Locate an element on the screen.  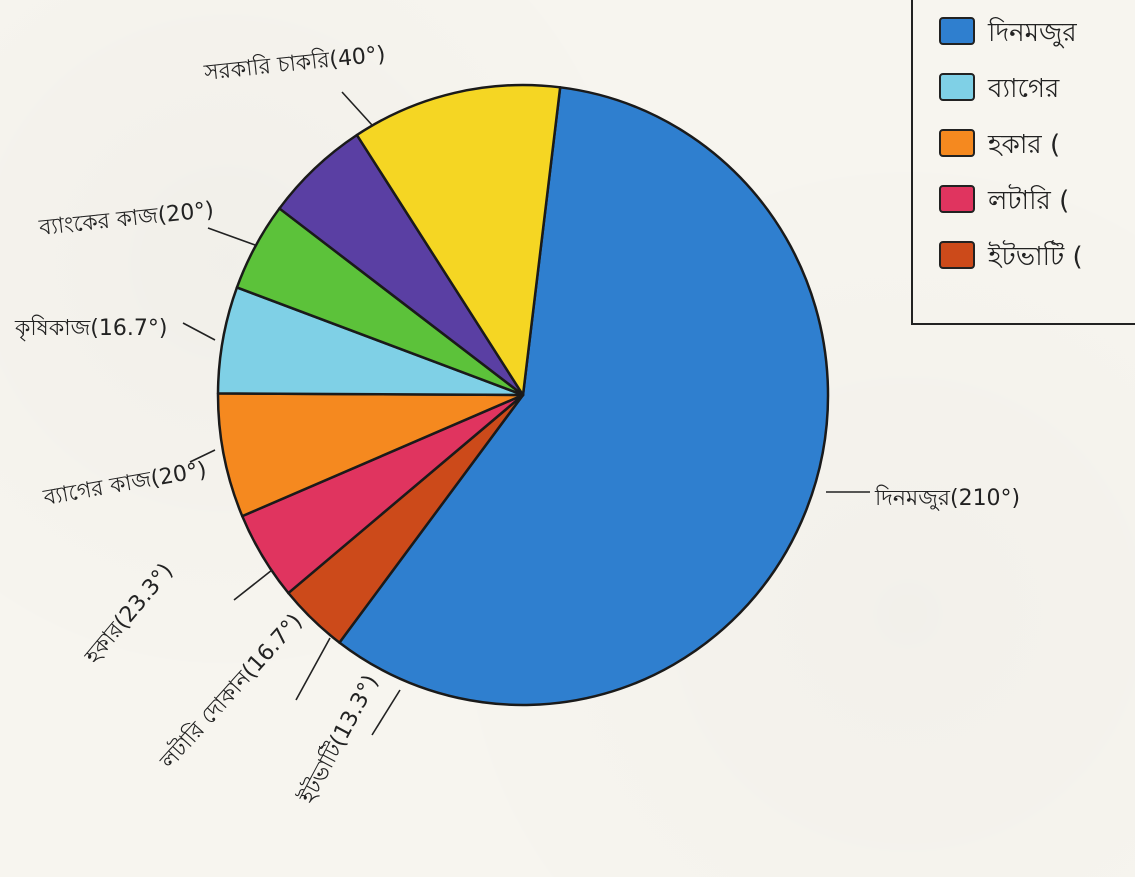
legend: দিনমজুর ব্যাগের হকার ( লটারি ( ইটভাটি ( is located at coordinates (1023, 162).